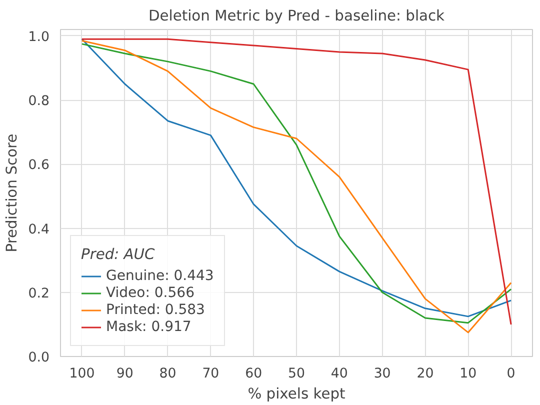  Describe the element at coordinates (297, 394) in the screenshot. I see `x-axis-title: % pixels kept` at that location.